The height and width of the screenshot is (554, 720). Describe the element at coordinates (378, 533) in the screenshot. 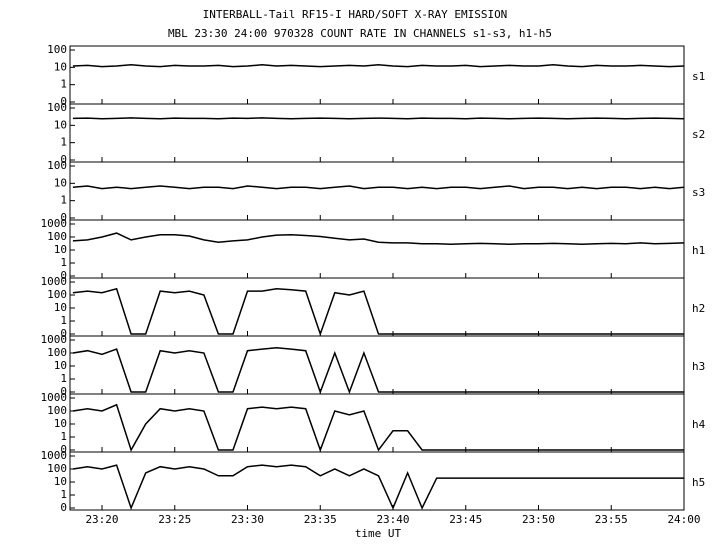

I see `x-axis-label: time UT` at that location.